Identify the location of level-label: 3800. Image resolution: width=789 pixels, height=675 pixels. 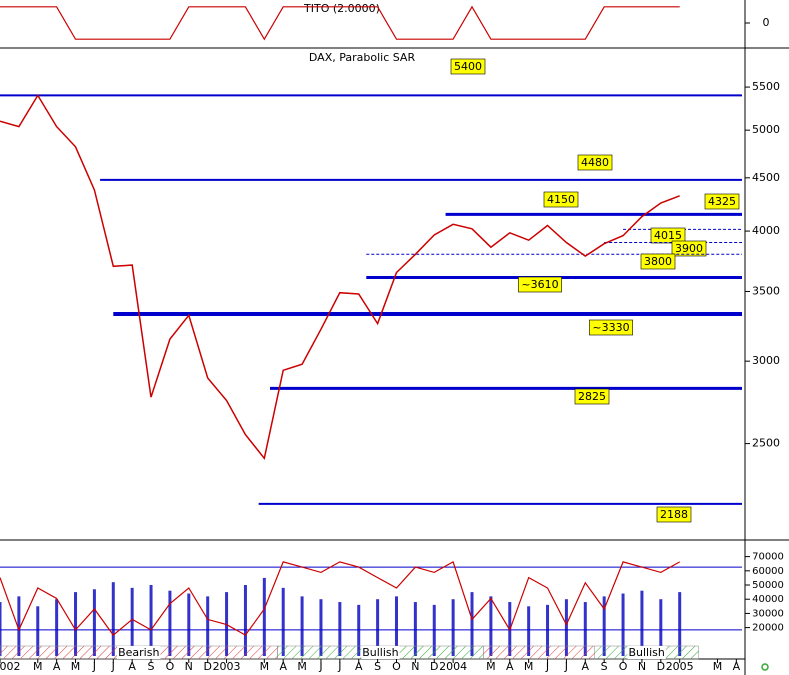
(658, 261).